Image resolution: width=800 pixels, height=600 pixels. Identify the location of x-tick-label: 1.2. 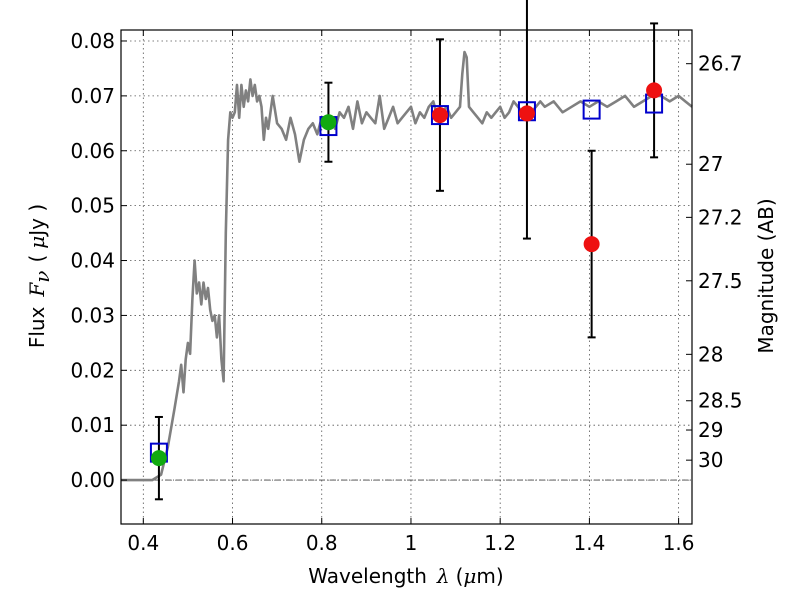
(500, 543).